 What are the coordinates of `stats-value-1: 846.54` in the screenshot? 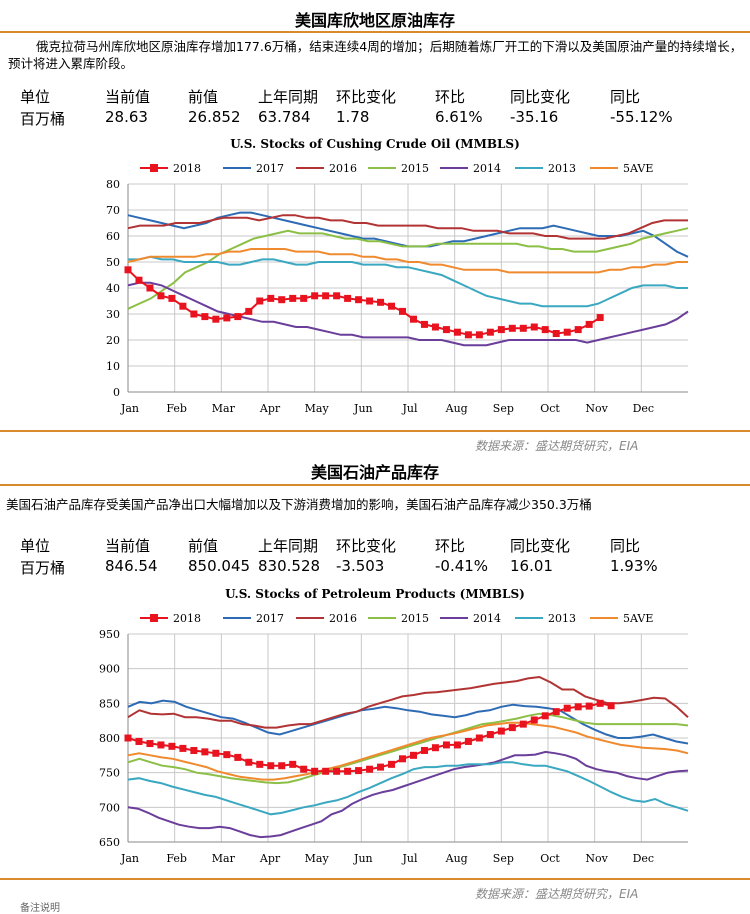 It's located at (131, 566).